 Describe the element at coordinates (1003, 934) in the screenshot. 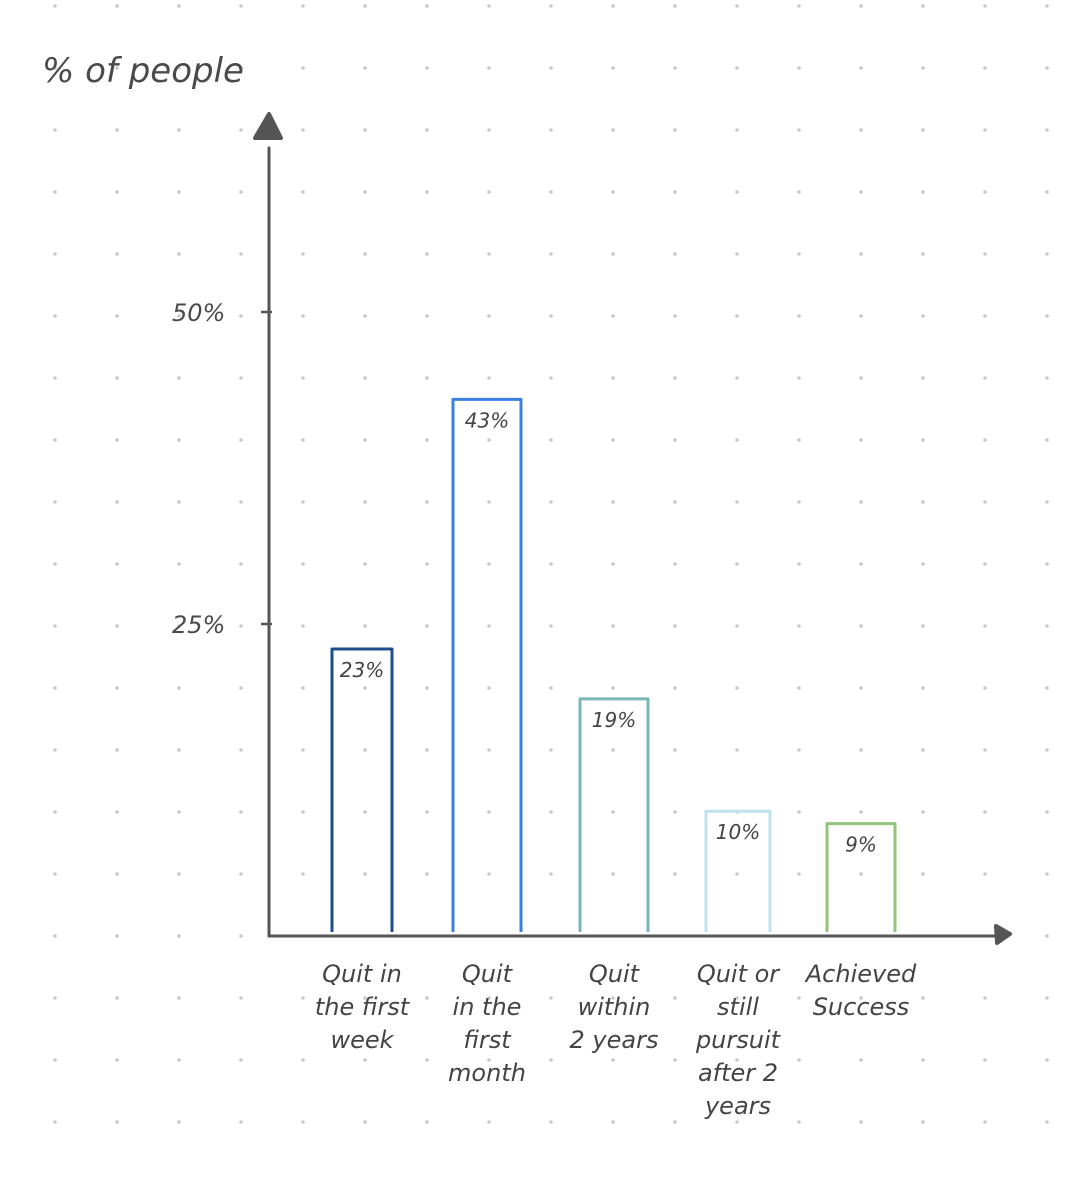

I see `x-axis-arrowhead` at that location.